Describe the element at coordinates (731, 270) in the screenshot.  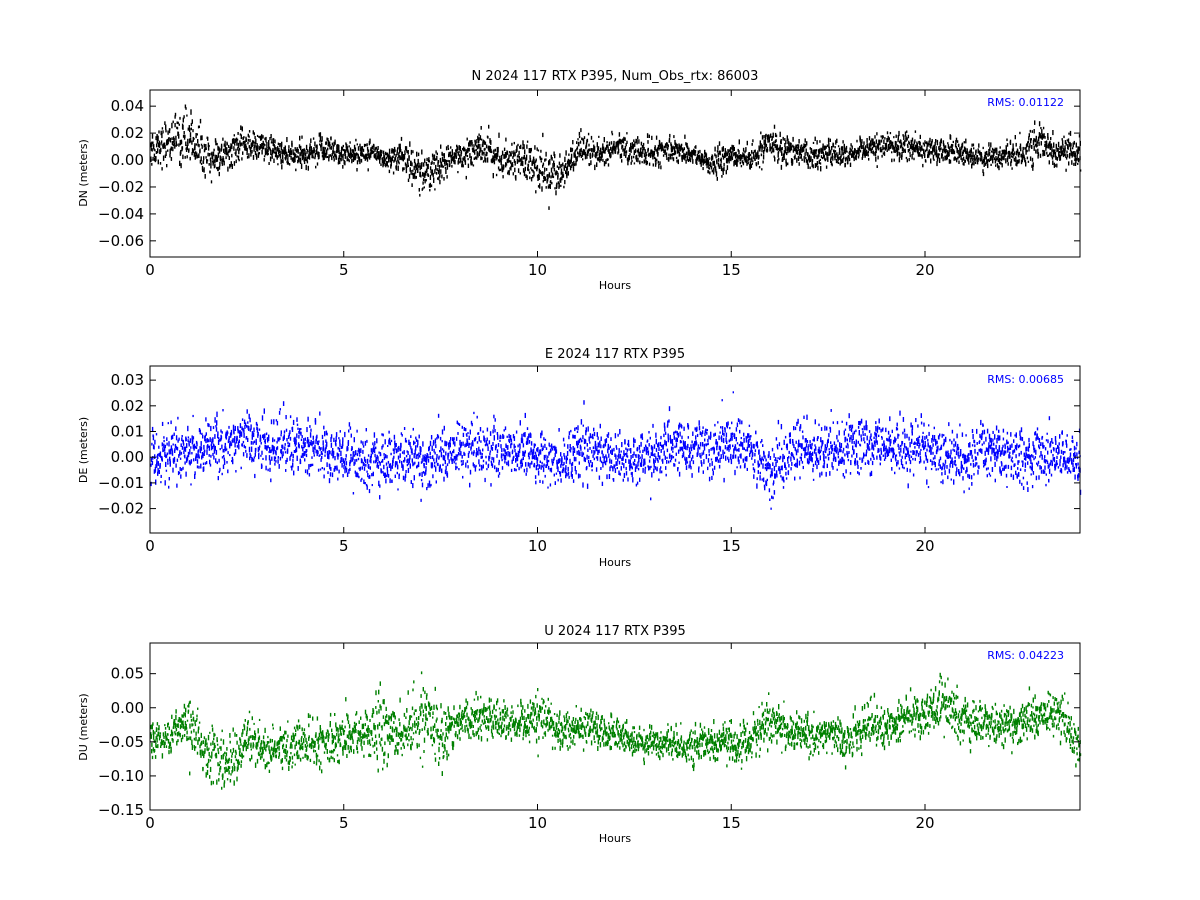
I see `x-tick-label: 15` at that location.